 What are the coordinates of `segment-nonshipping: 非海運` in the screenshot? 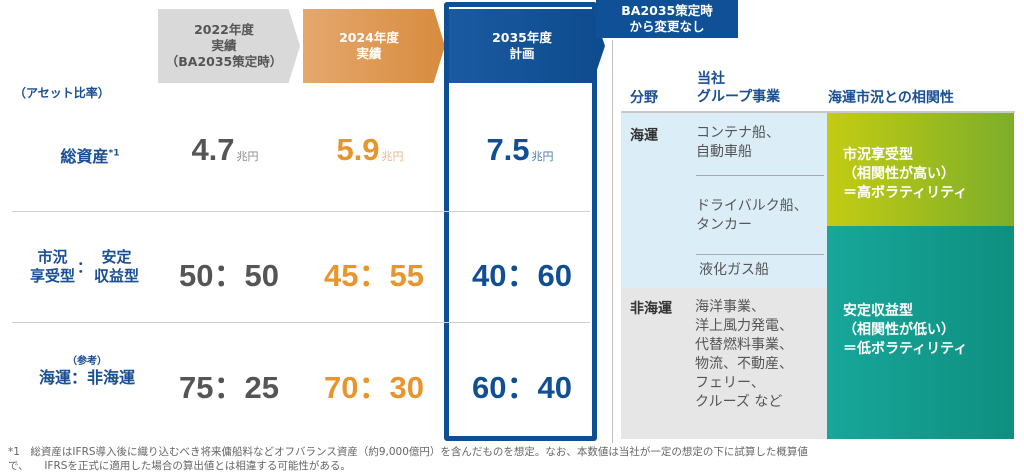 It's located at (651, 309).